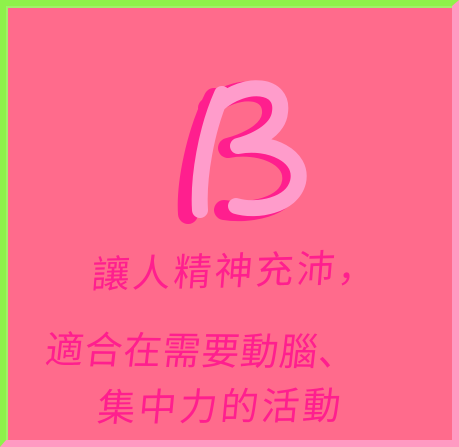 The height and width of the screenshot is (447, 459). Describe the element at coordinates (202, 351) in the screenshot. I see `caption-line-2: 適合在需要動腦、` at that location.